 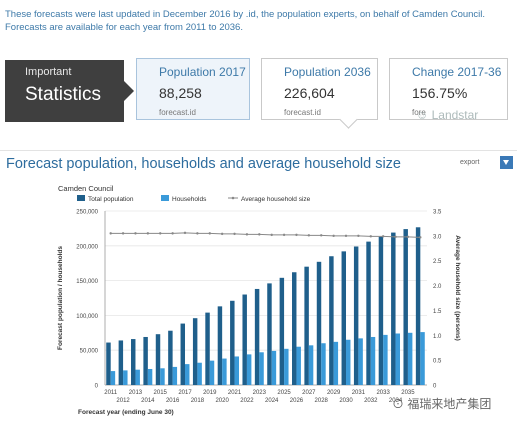 I want to click on x-tick-label: 2032, so click(x=371, y=401).